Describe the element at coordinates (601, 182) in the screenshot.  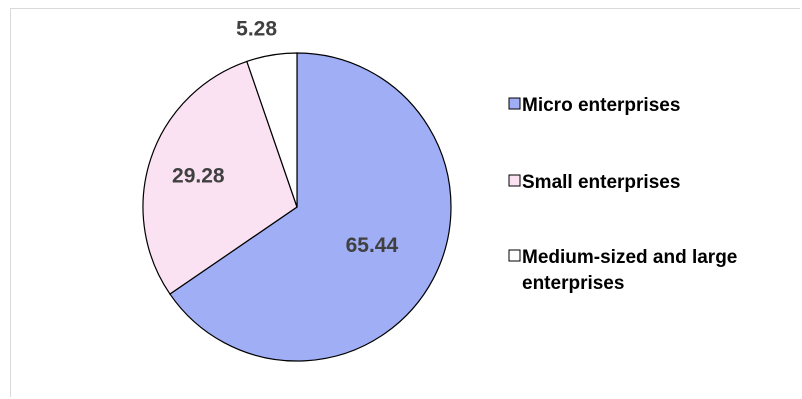
I see `legend-label: Small enterprises` at that location.